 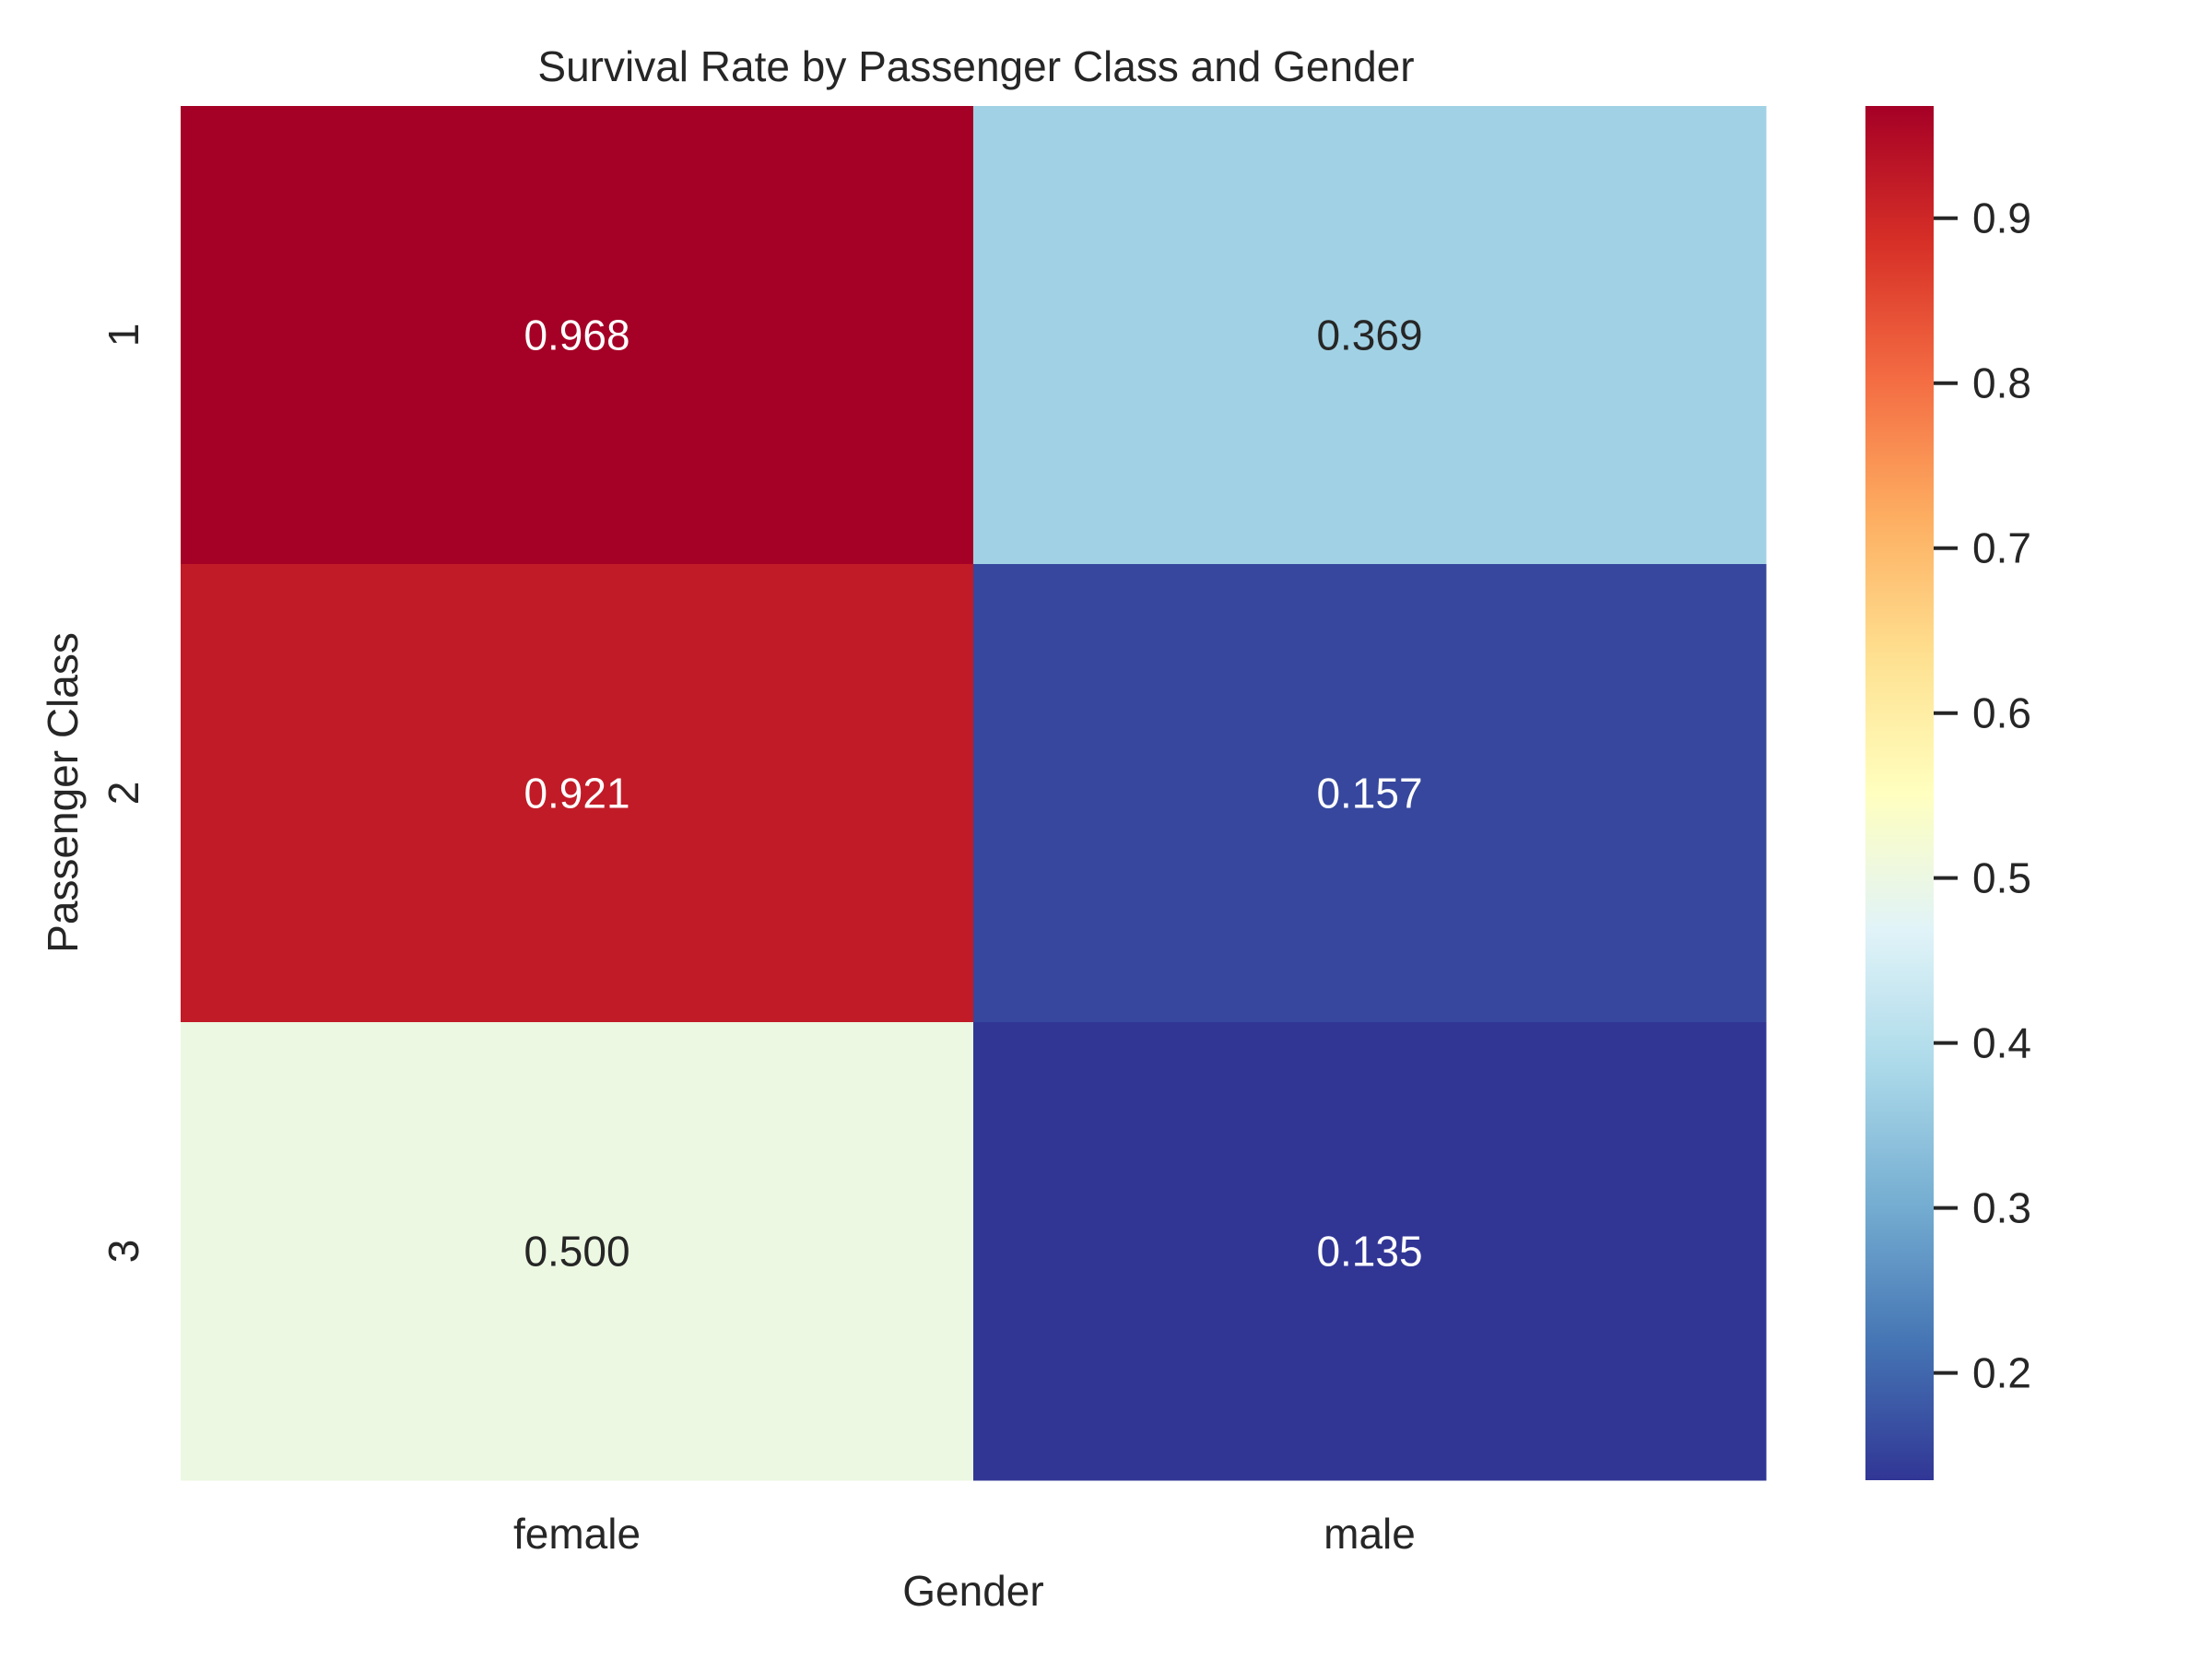 I want to click on colorbar-tick-label: 0.4, so click(x=2001, y=1043).